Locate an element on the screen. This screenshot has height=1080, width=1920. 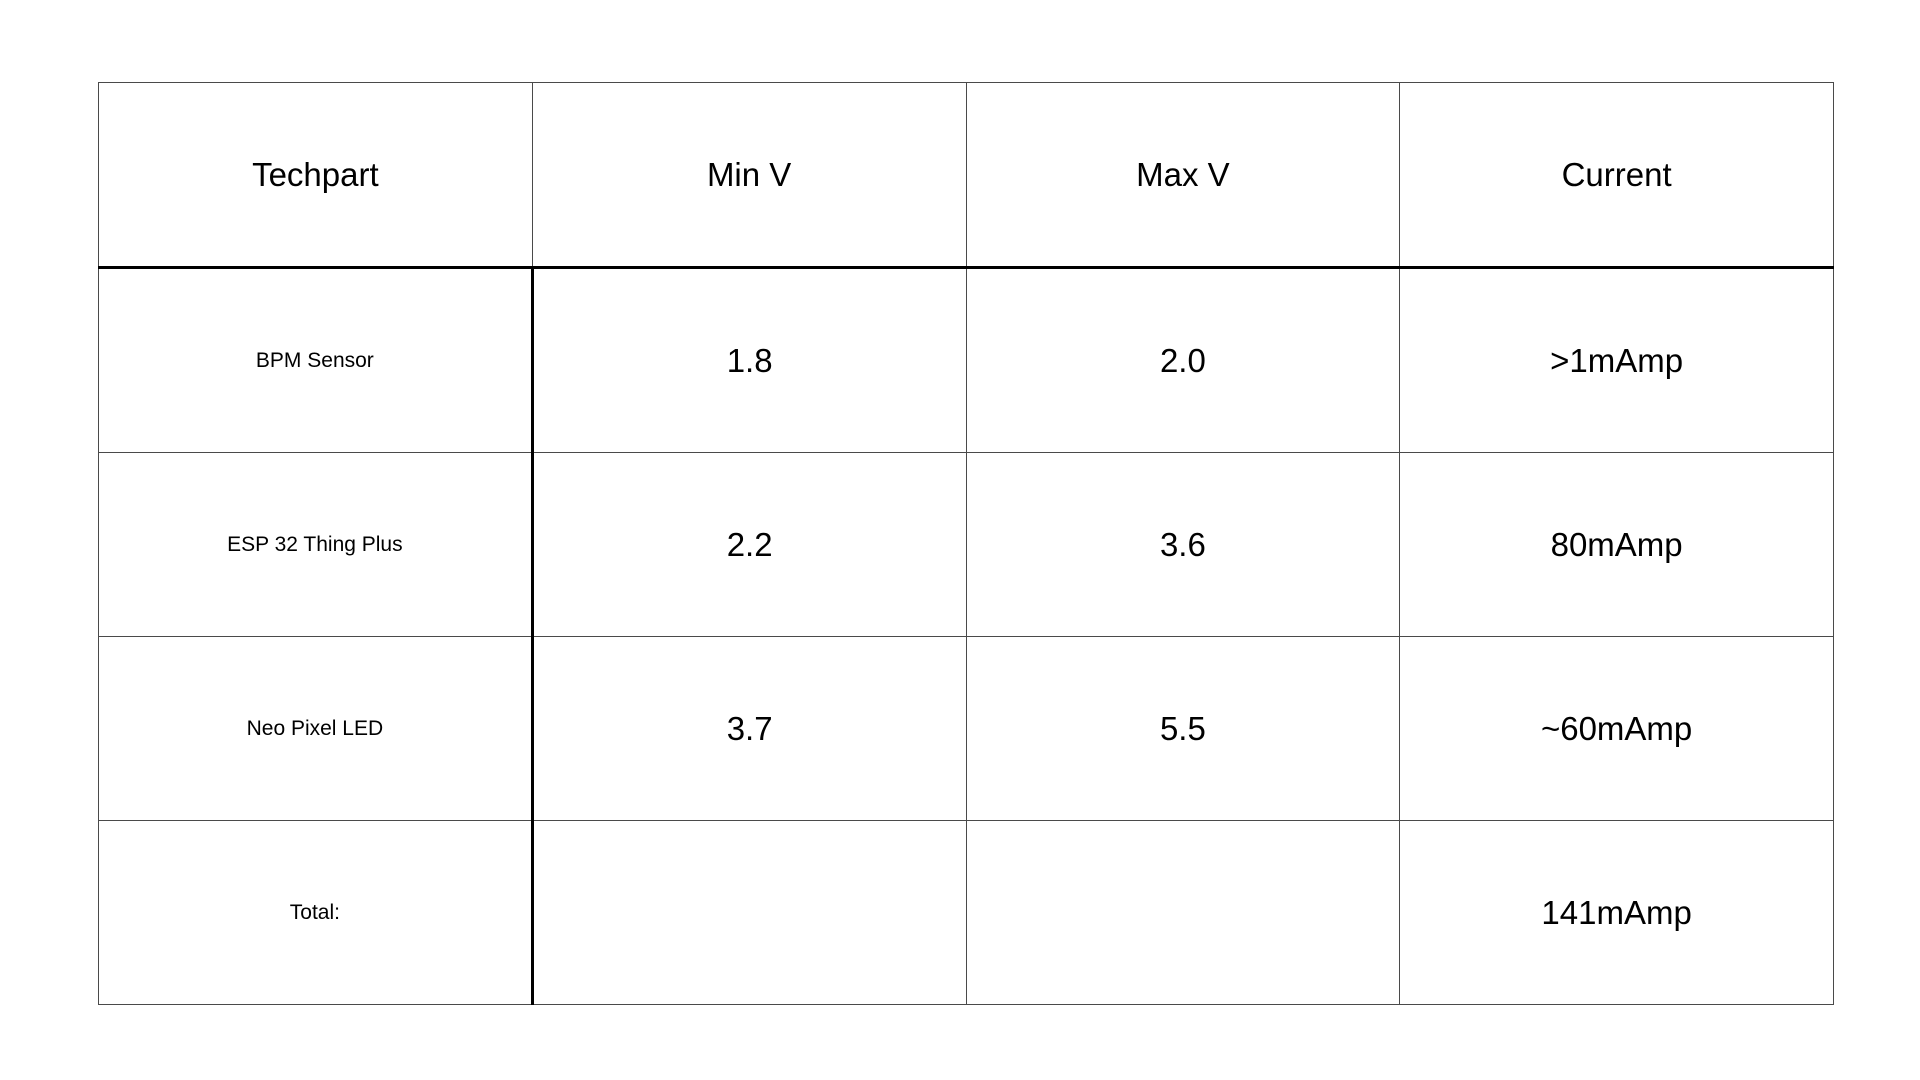
header-current: Current is located at coordinates (1616, 175).